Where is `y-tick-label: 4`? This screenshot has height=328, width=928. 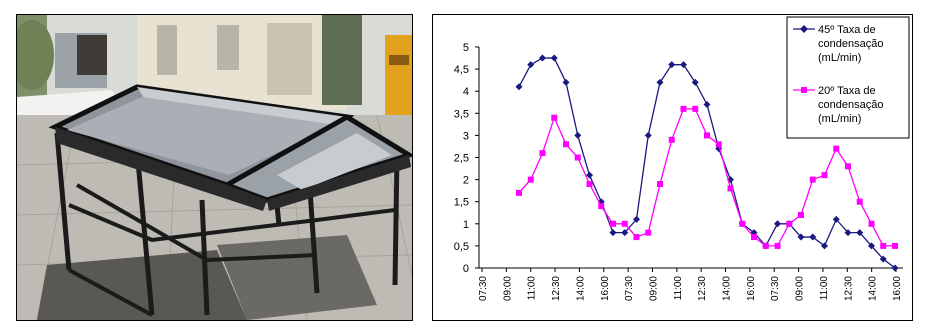 y-tick-label: 4 is located at coordinates (466, 92).